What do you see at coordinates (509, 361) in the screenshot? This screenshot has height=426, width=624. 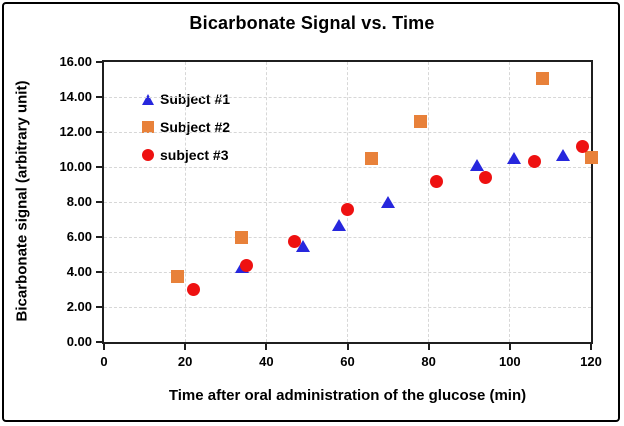 I see `x-tick-label: 100` at bounding box center [509, 361].